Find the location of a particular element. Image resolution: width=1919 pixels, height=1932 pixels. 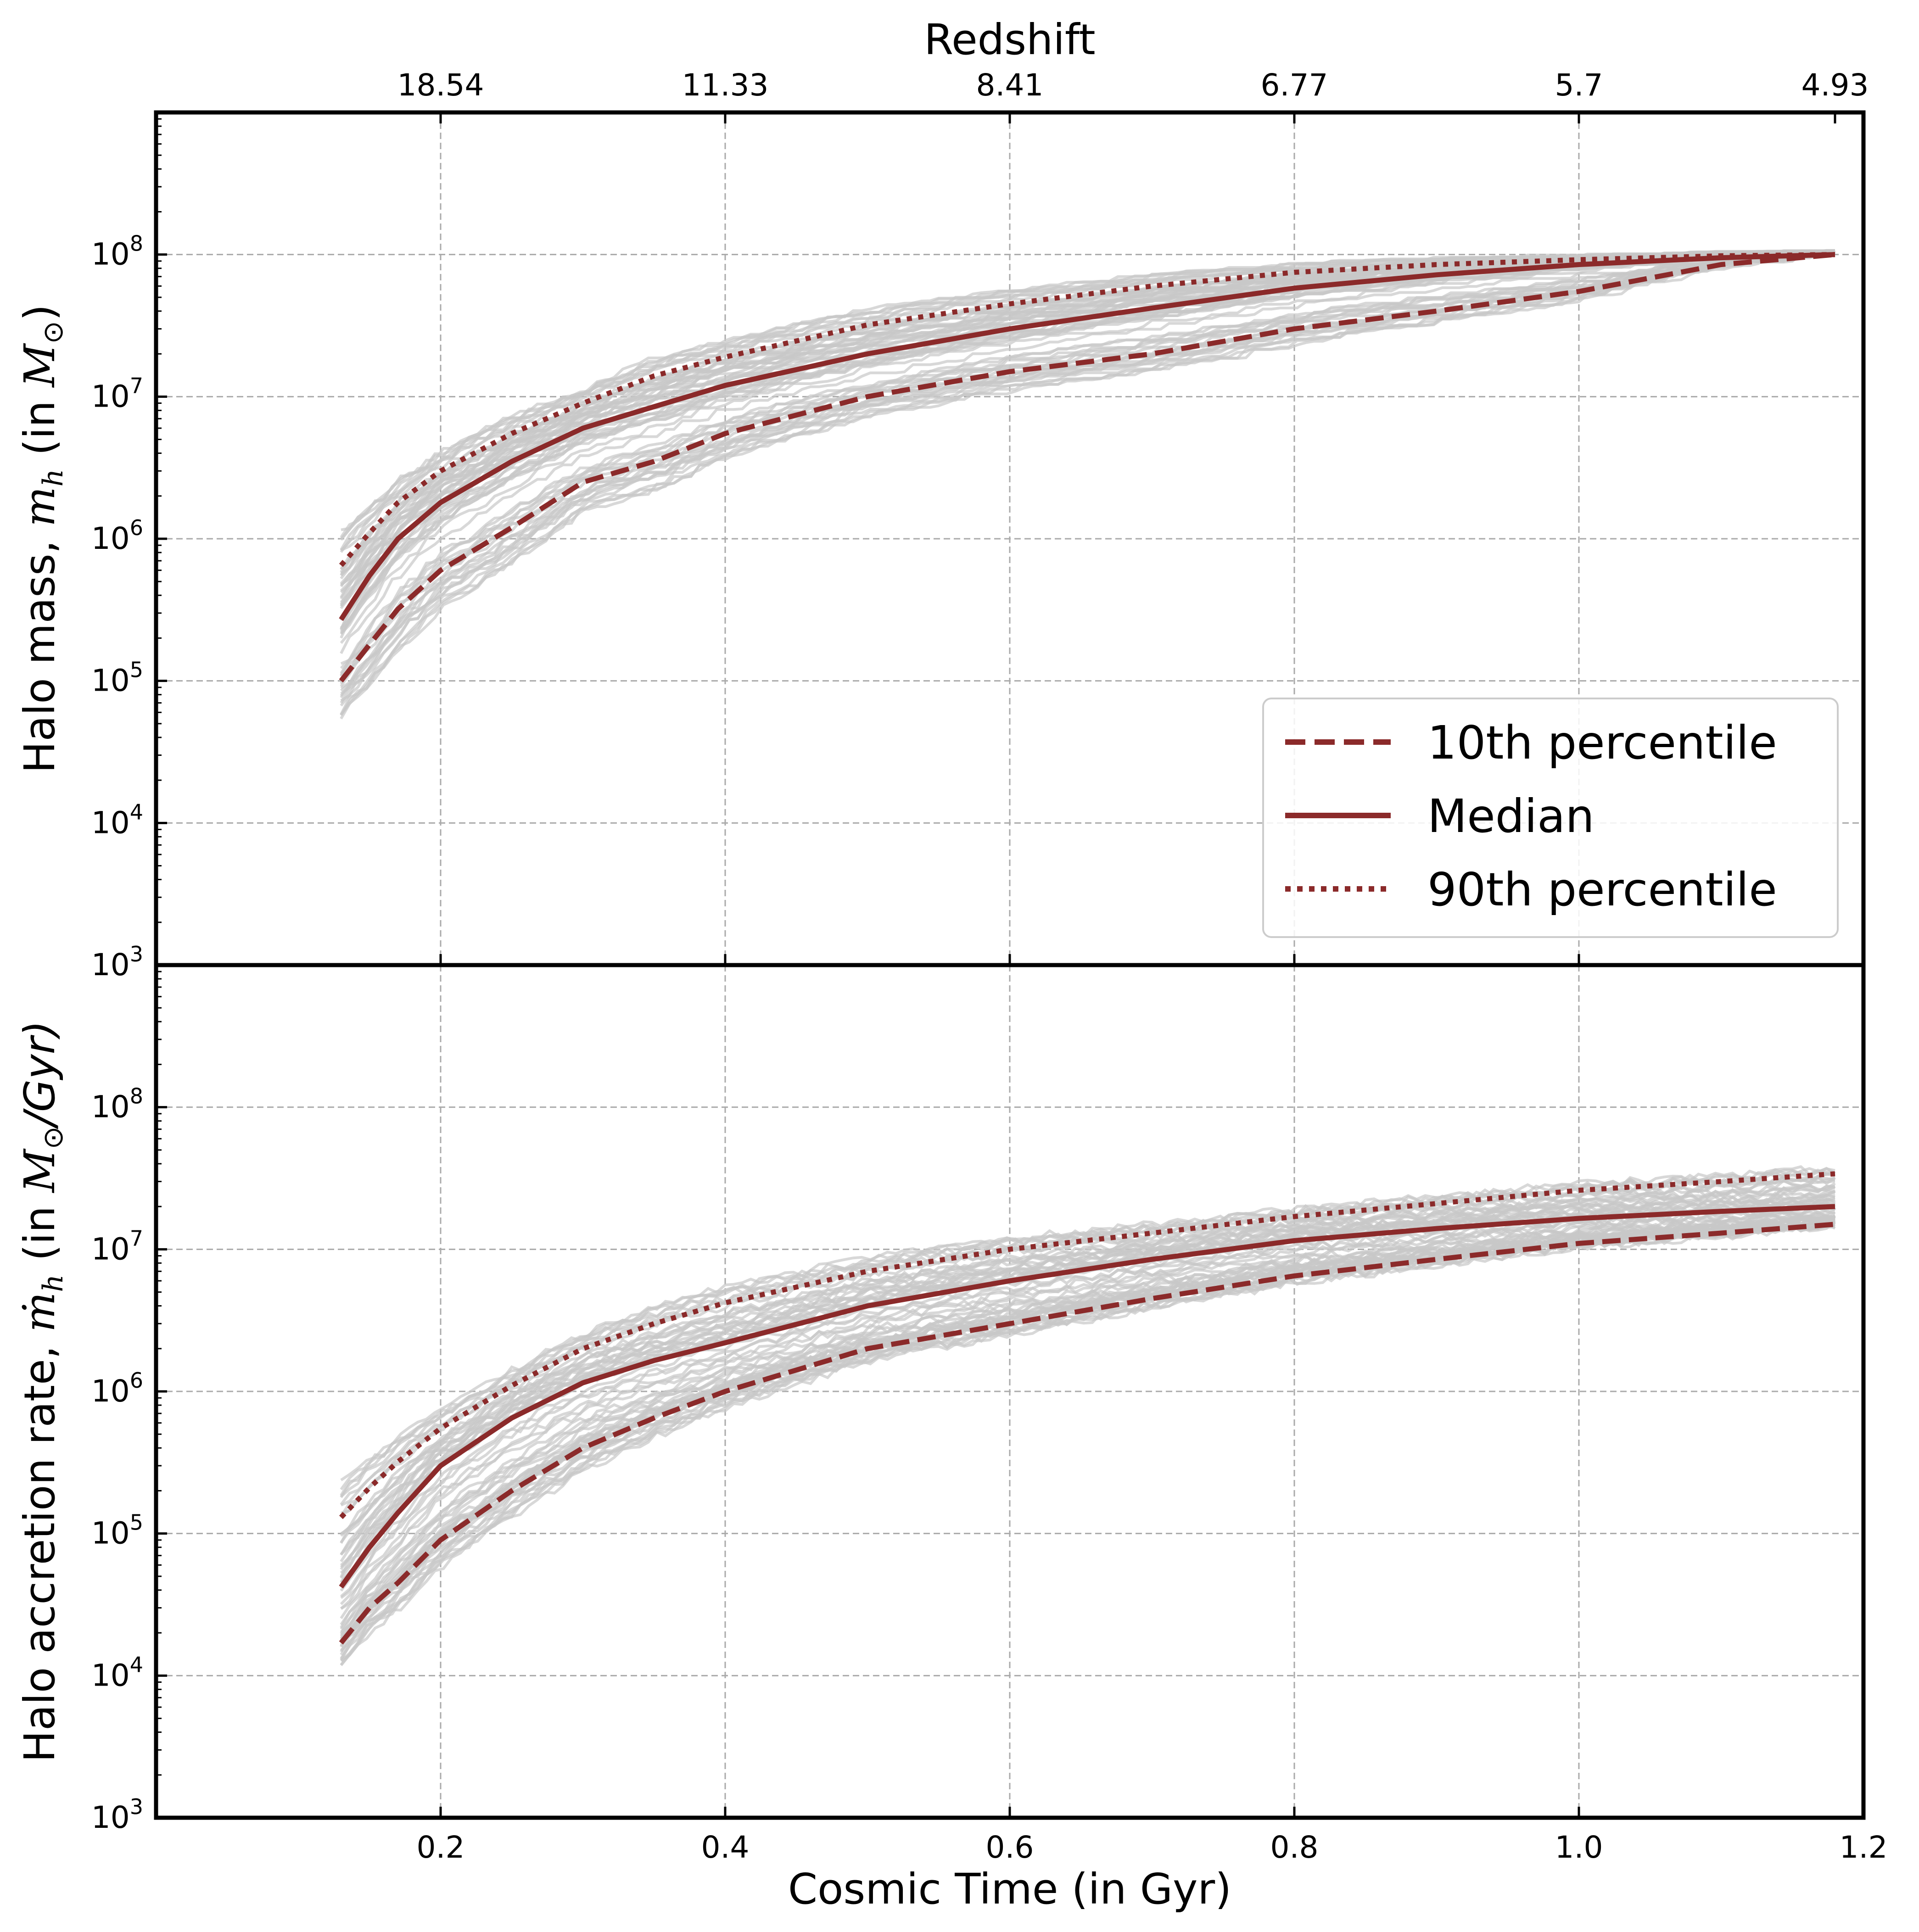

legend-label: 10th percentile is located at coordinates (1602, 743).